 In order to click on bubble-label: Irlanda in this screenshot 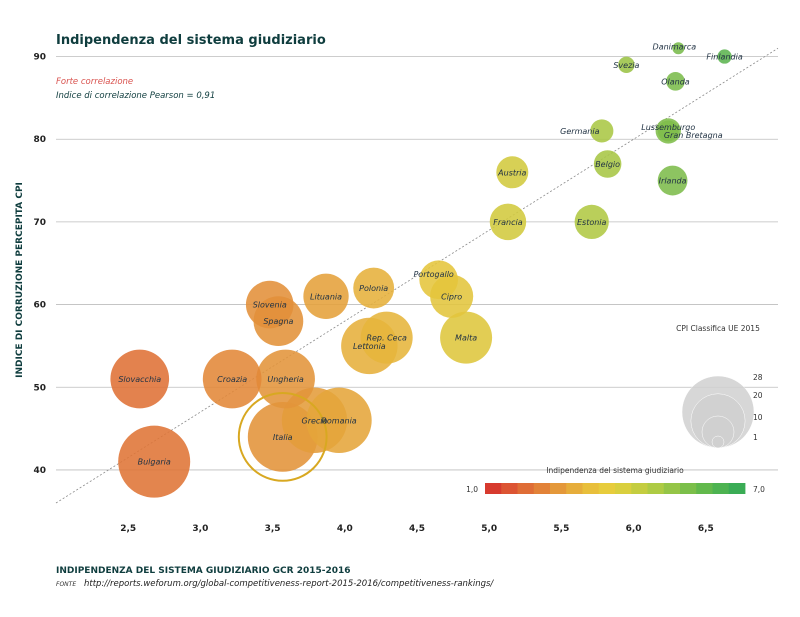, I will do `click(673, 181)`.